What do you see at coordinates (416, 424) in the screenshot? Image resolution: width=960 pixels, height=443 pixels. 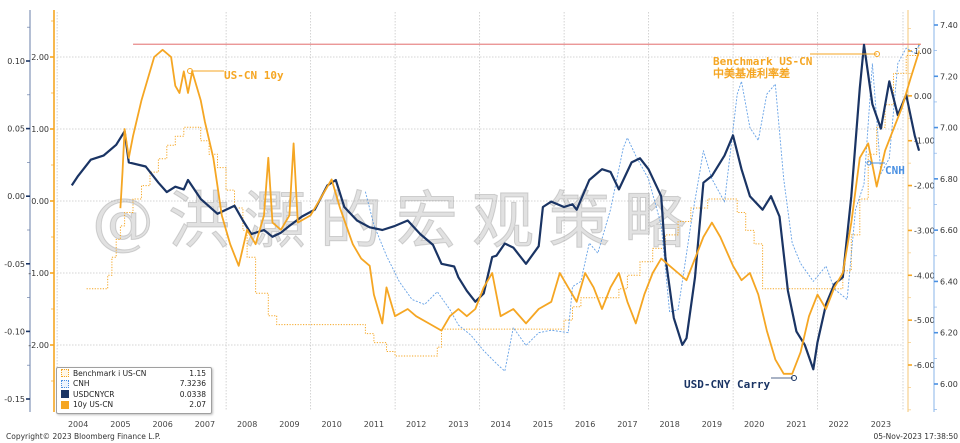 I see `x-tick-label: 2012` at bounding box center [416, 424].